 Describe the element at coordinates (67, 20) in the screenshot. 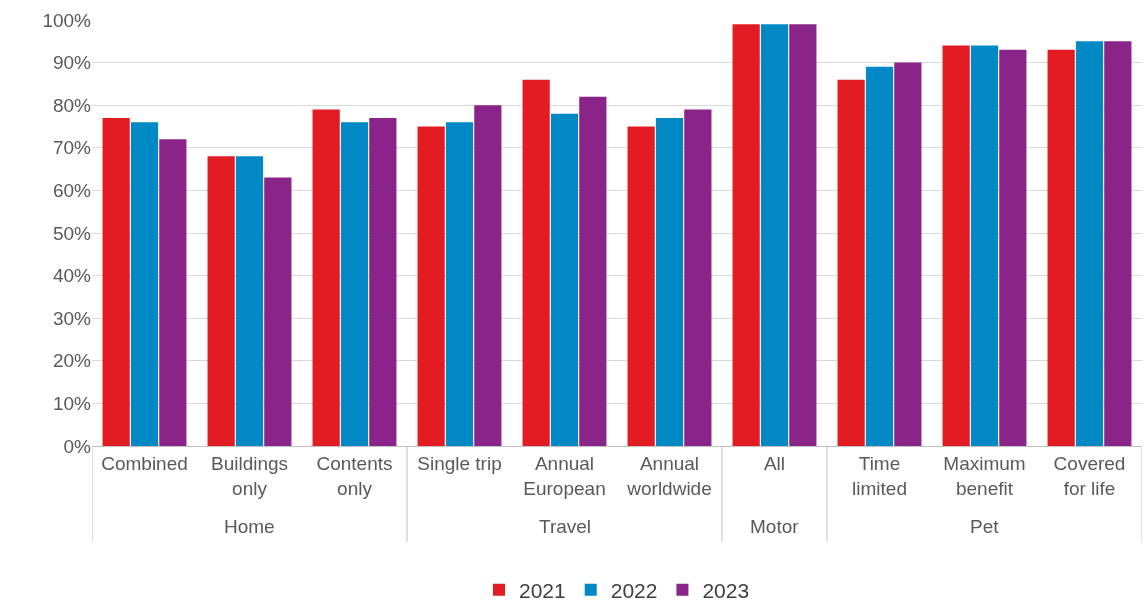

I see `y-tick-label: 100%` at that location.